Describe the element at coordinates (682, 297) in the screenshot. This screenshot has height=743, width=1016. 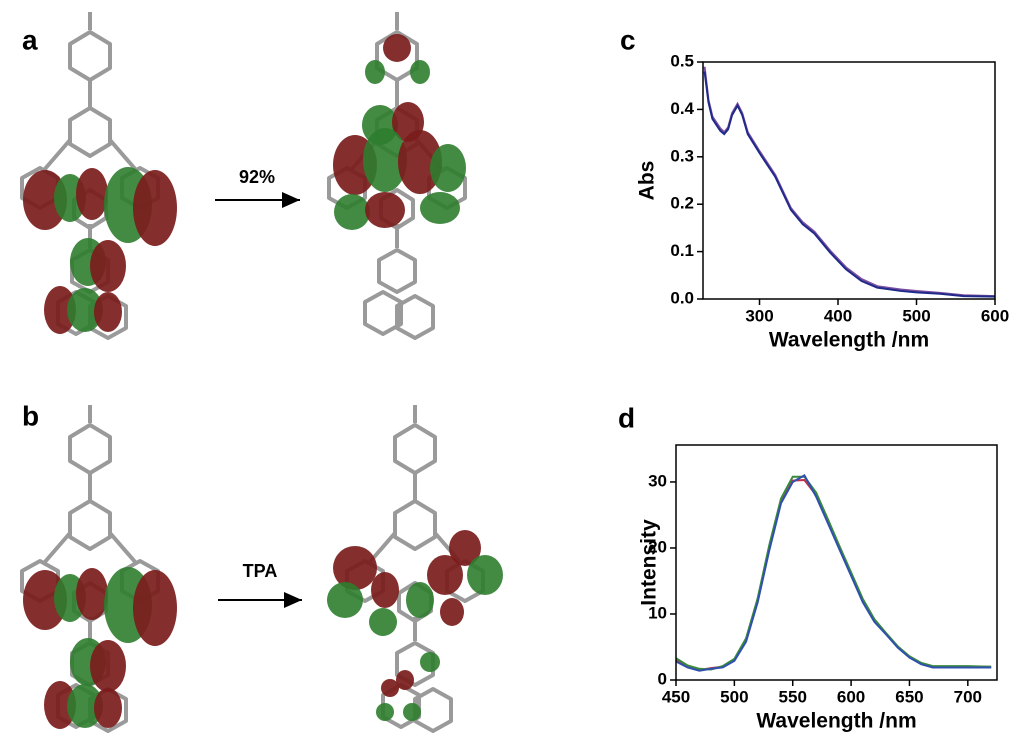
I see `y-tick-label: 0.0` at that location.